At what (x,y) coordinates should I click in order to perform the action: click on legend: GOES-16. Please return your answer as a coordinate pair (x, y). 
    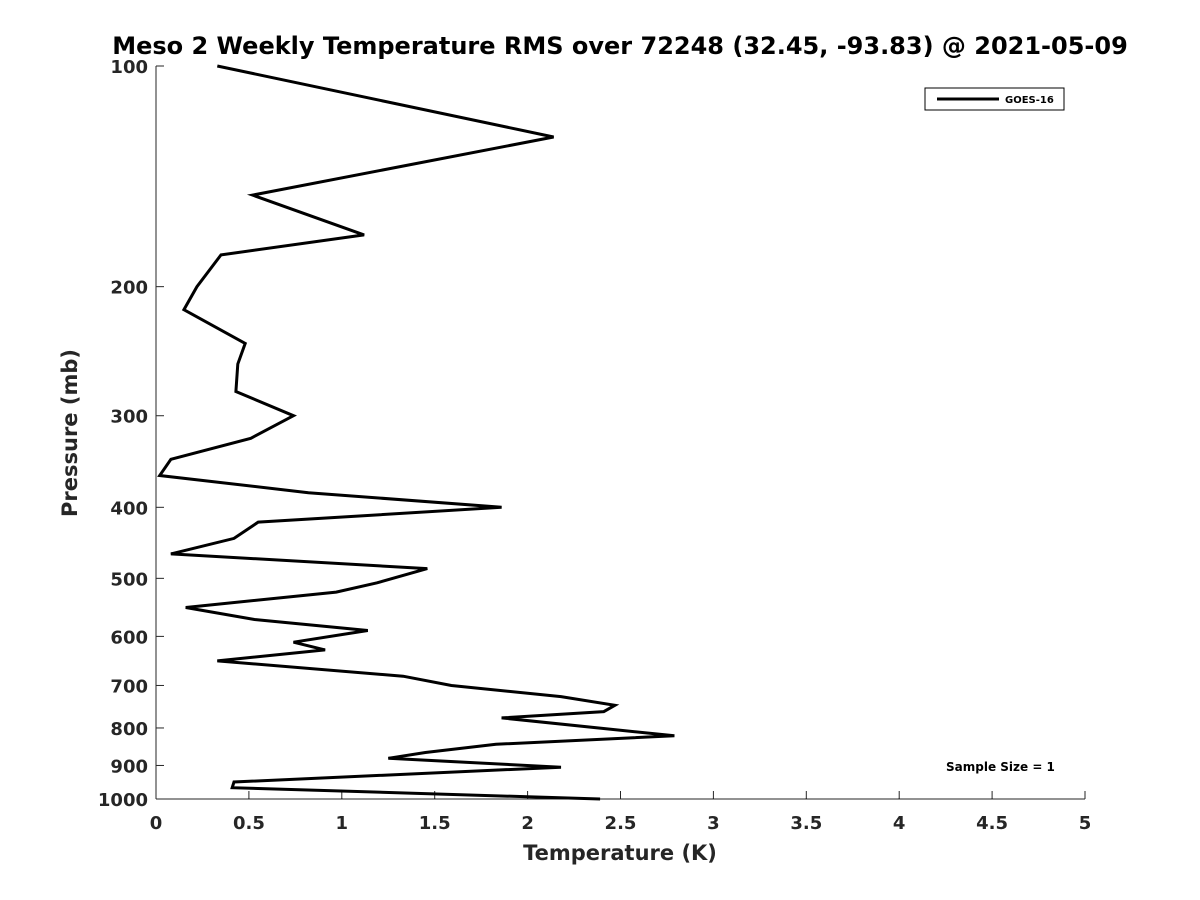
    Looking at the image, I should click on (994, 99).